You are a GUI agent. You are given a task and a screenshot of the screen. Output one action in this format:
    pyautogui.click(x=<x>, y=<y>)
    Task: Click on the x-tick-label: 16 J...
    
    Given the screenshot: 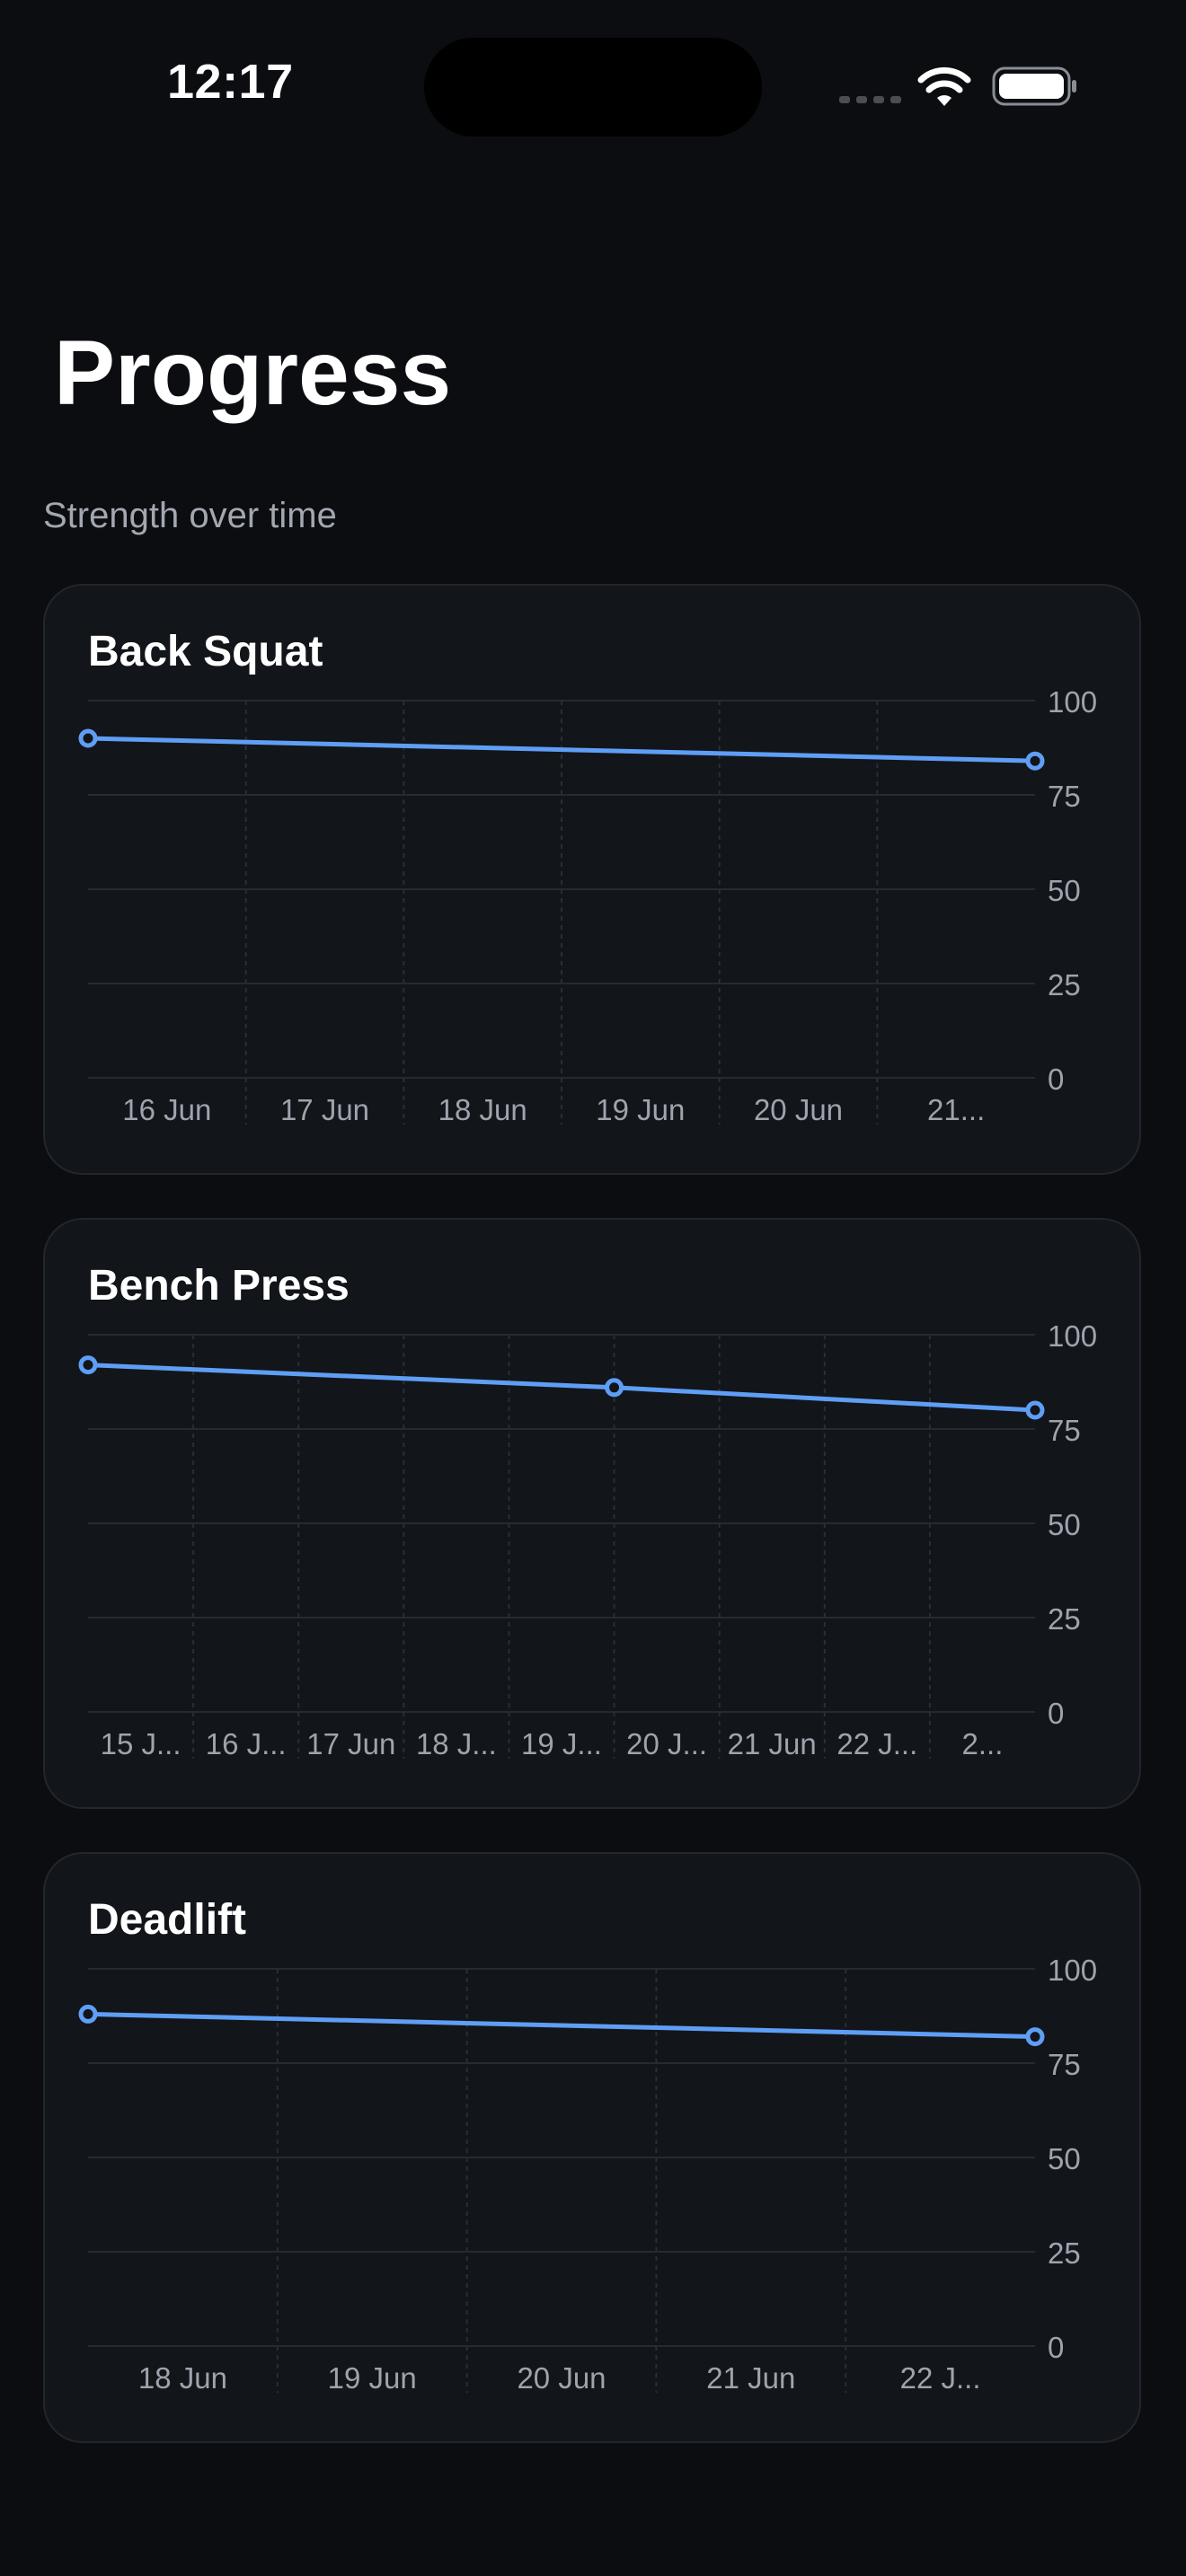 What is the action you would take?
    pyautogui.click(x=246, y=1743)
    